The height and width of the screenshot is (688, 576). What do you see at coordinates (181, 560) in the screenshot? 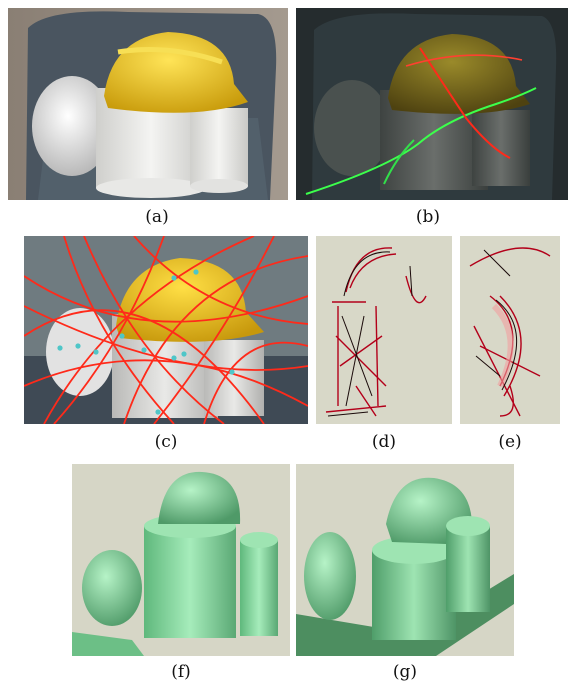
I see `panel-f-mesh-front` at bounding box center [181, 560].